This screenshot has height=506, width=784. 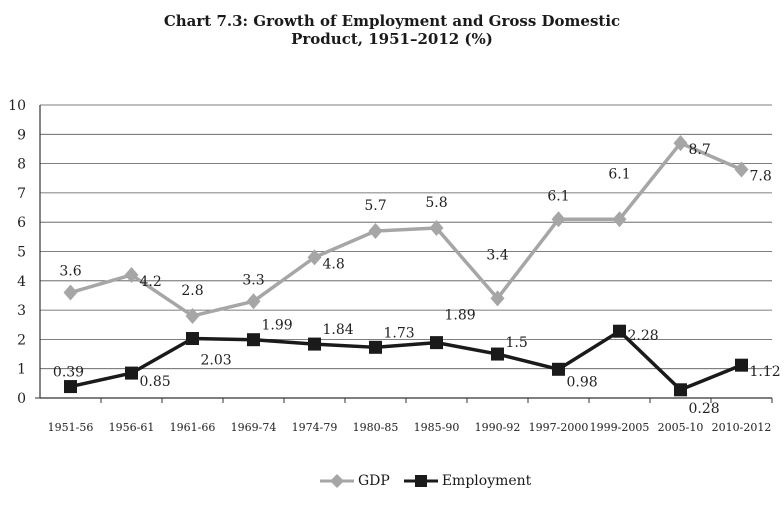 What do you see at coordinates (643, 336) in the screenshot?
I see `data-label: 2.28` at bounding box center [643, 336].